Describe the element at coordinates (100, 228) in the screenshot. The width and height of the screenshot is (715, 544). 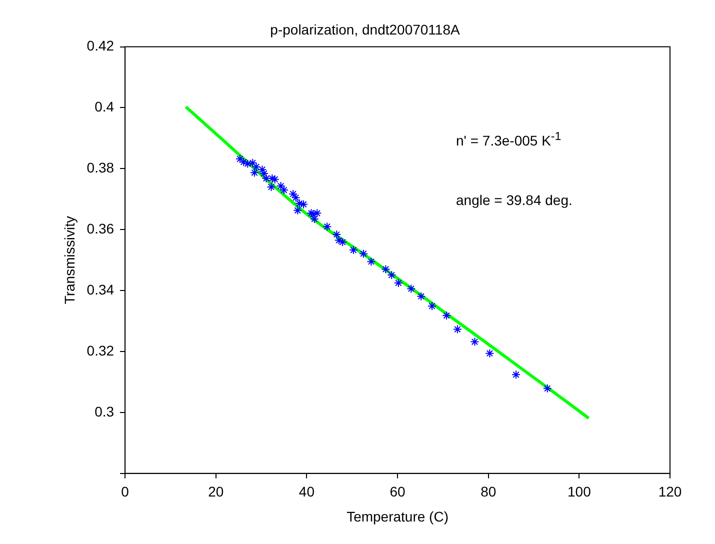
I see `y-tick-label: 0.36` at that location.